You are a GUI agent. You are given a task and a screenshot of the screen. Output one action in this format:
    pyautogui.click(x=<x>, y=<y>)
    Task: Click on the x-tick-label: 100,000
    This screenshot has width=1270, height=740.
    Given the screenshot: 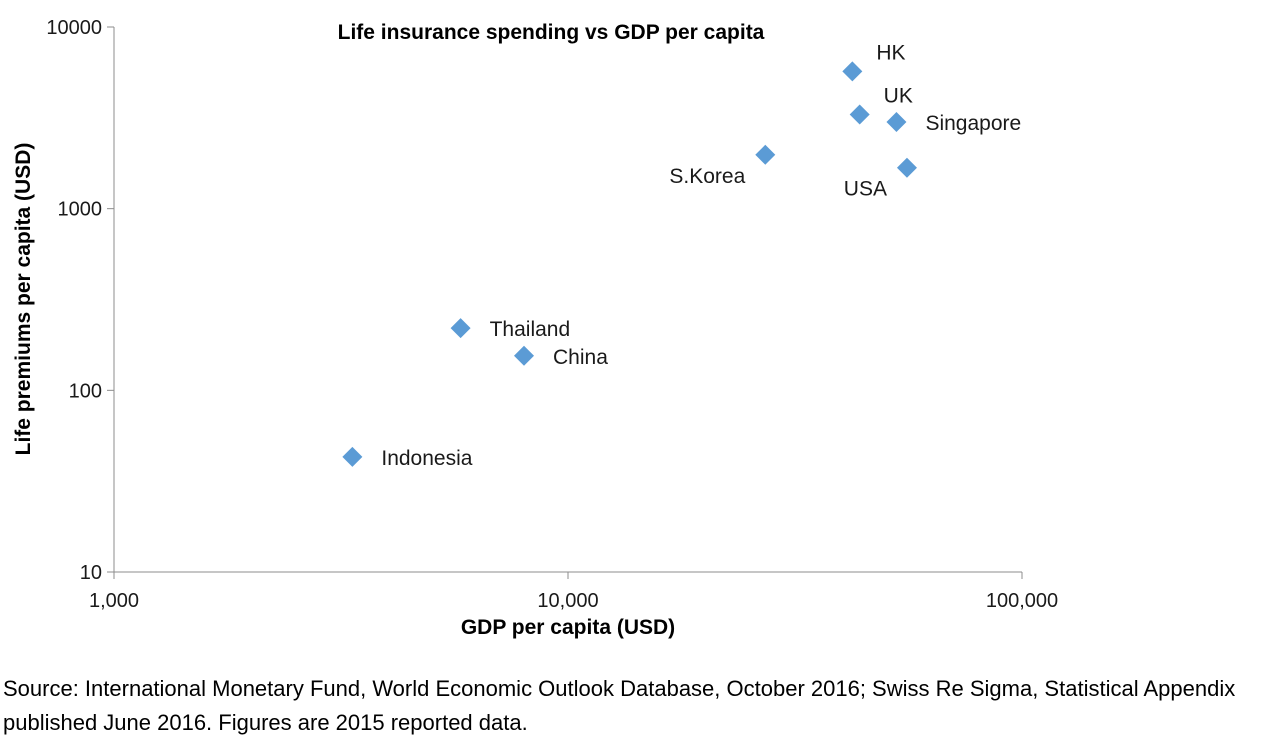 What is the action you would take?
    pyautogui.click(x=1022, y=601)
    